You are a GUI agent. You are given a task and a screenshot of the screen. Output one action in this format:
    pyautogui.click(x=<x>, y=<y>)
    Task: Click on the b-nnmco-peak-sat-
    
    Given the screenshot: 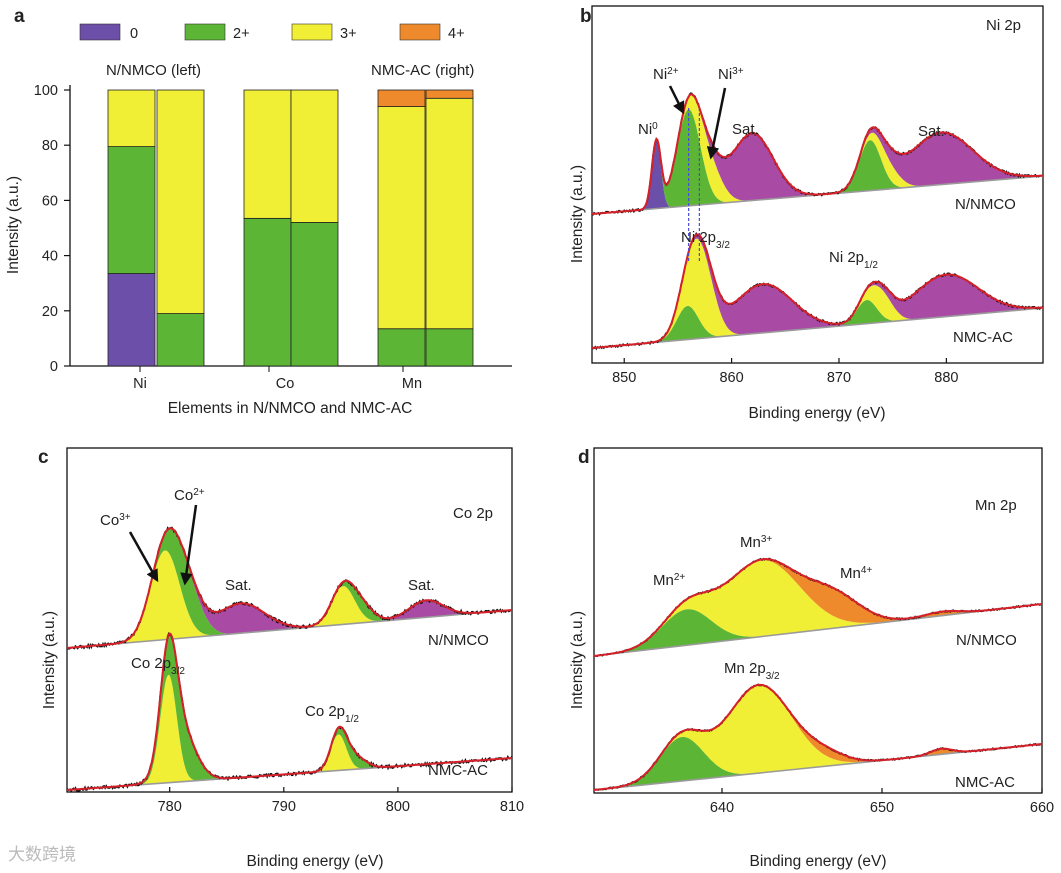 What is the action you would take?
    pyautogui.click(x=752, y=147)
    